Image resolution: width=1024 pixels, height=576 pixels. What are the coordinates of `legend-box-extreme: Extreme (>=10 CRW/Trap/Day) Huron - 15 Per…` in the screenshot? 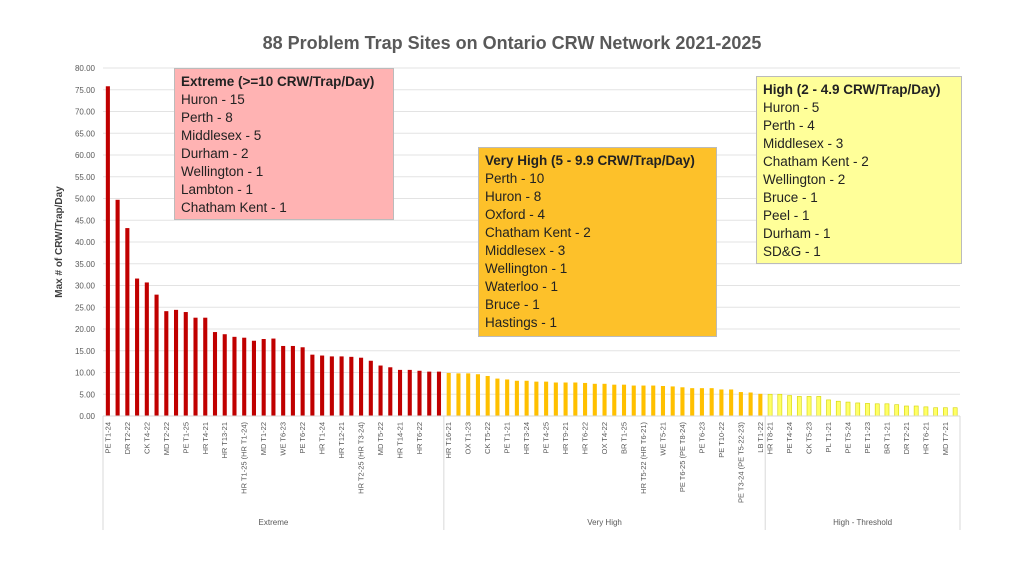 It's located at (284, 144).